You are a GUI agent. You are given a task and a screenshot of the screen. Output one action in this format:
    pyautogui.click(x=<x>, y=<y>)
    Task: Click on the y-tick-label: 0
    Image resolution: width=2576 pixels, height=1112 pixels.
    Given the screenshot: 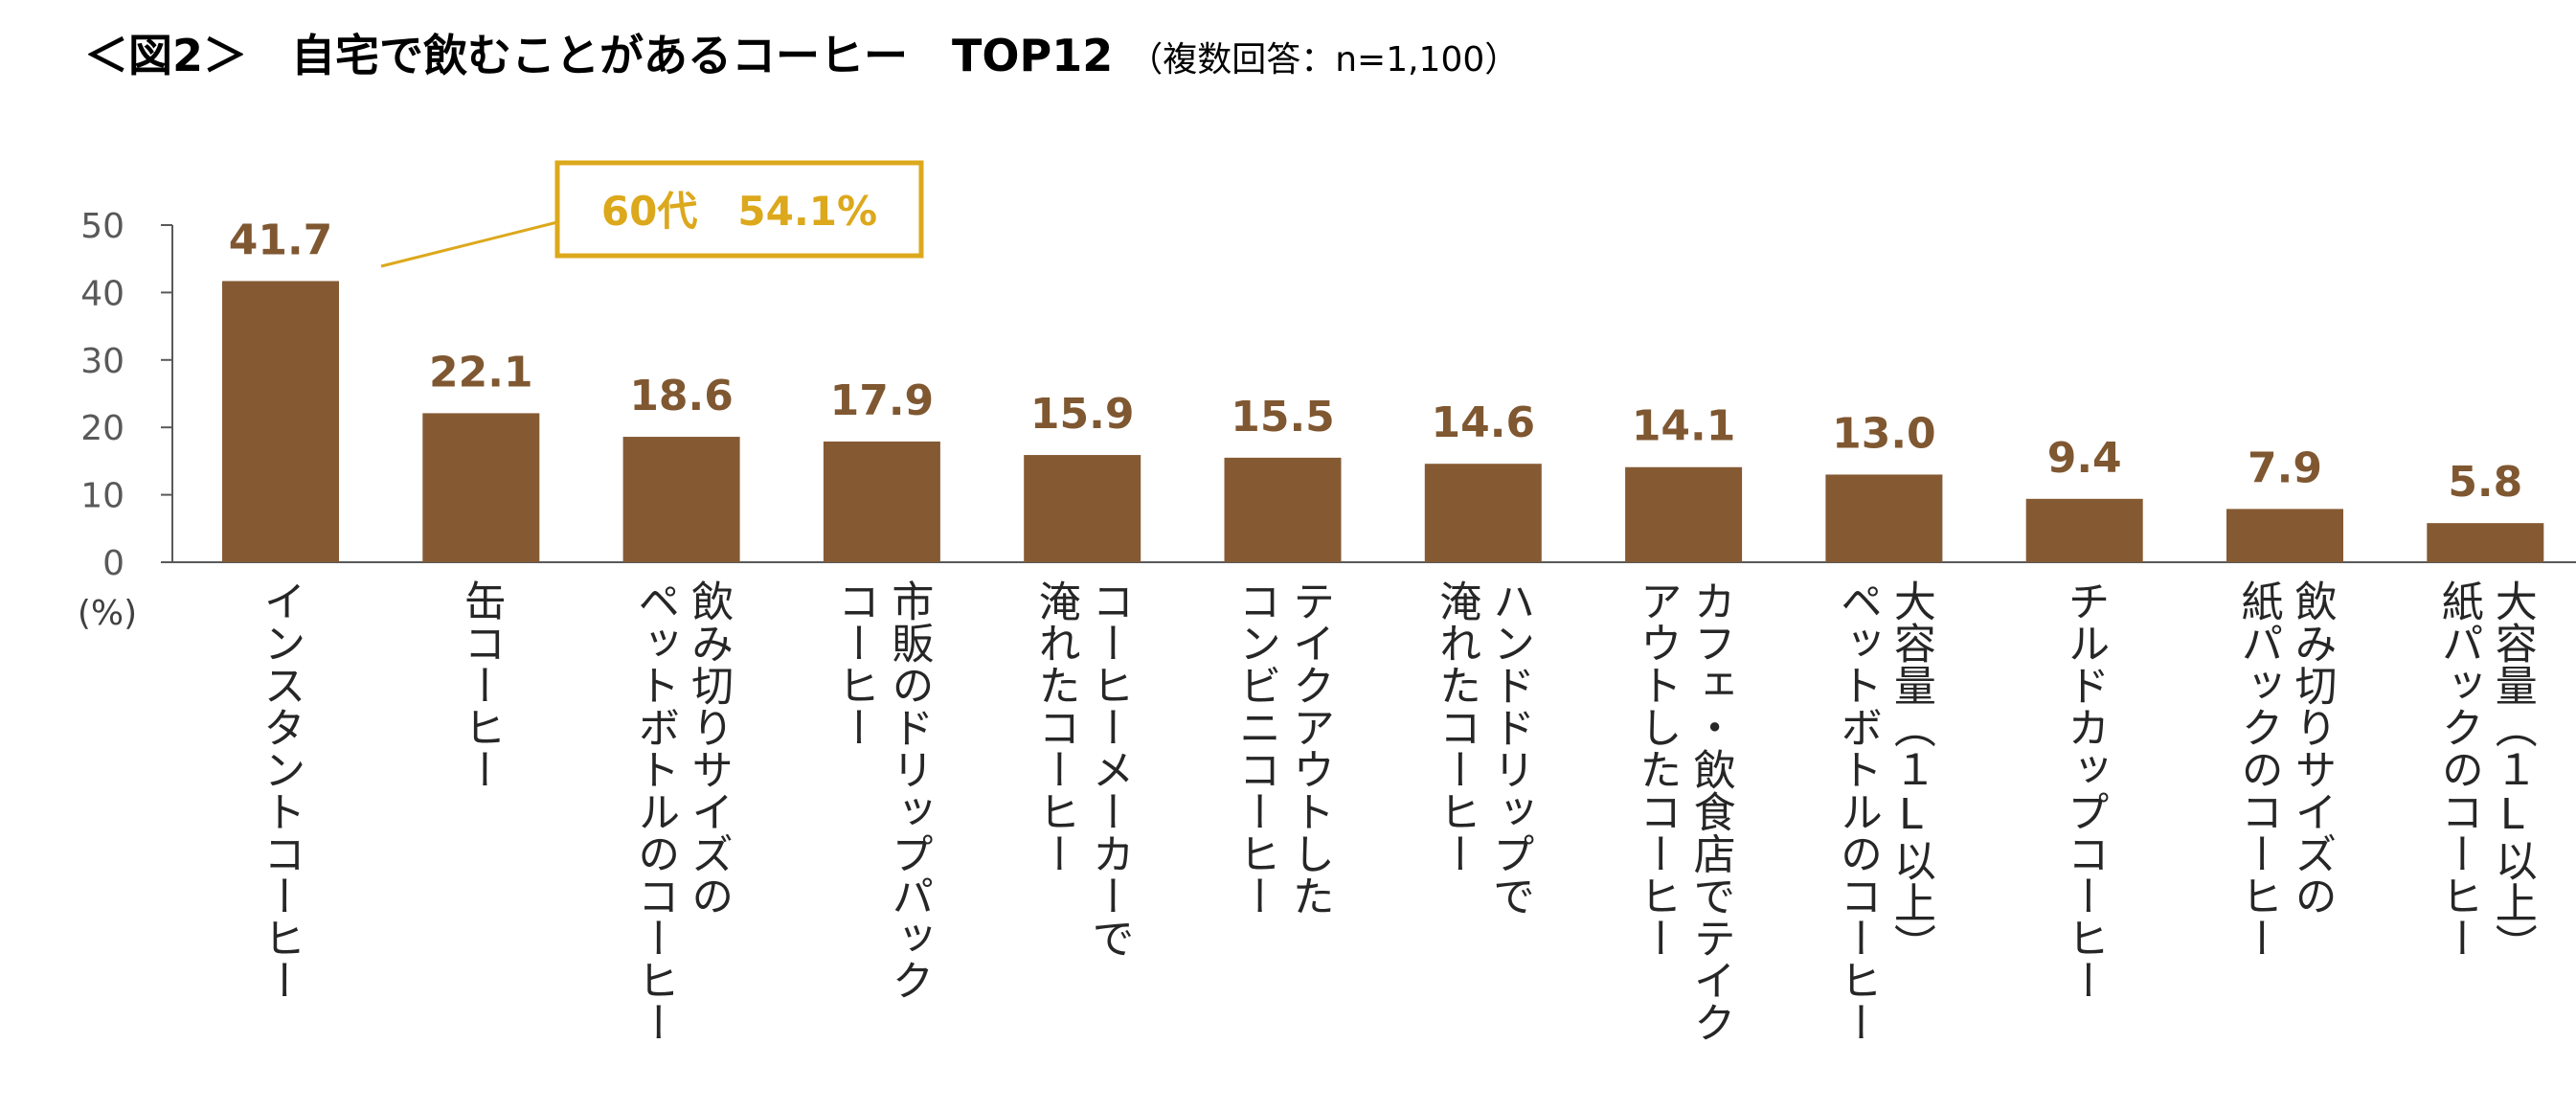 What is the action you would take?
    pyautogui.click(x=113, y=564)
    